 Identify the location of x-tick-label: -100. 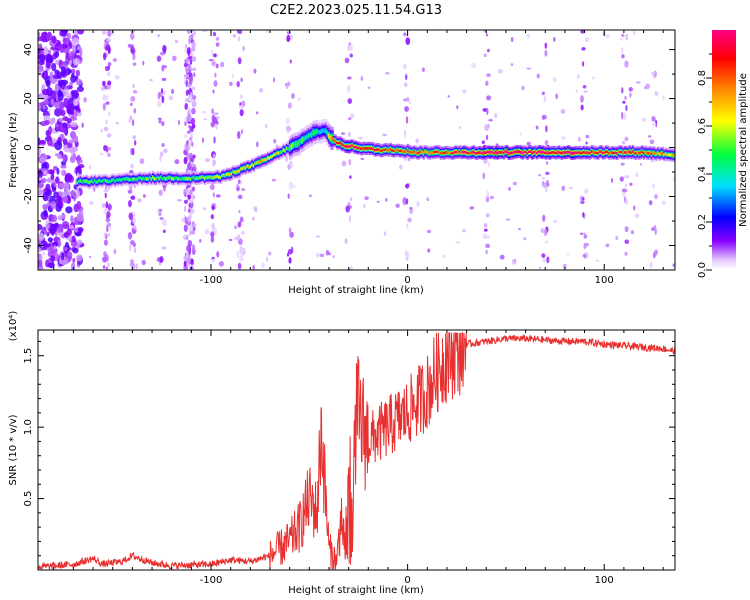
(211, 280).